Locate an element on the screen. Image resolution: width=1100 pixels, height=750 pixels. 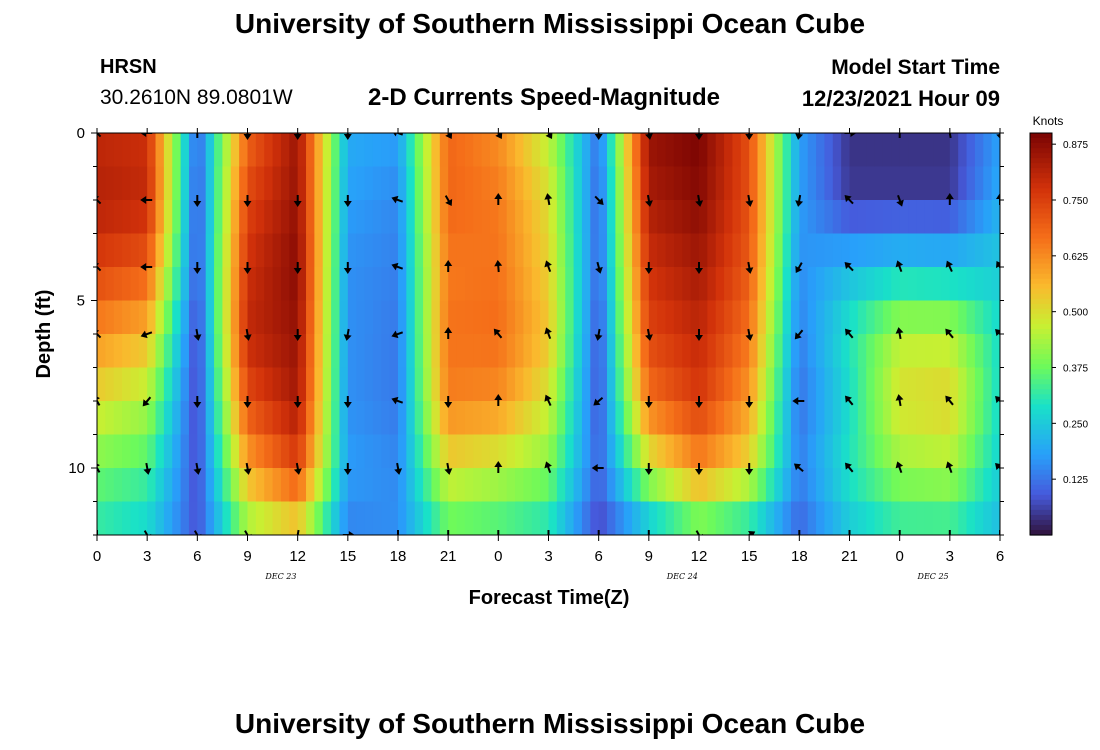
colorbar-tick-label: 0.250 is located at coordinates (1075, 424).